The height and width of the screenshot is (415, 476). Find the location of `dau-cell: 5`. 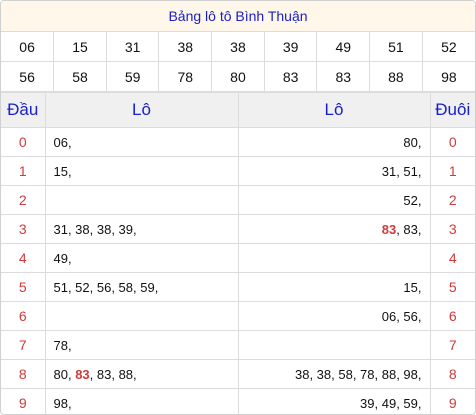

dau-cell: 5 is located at coordinates (23, 287).